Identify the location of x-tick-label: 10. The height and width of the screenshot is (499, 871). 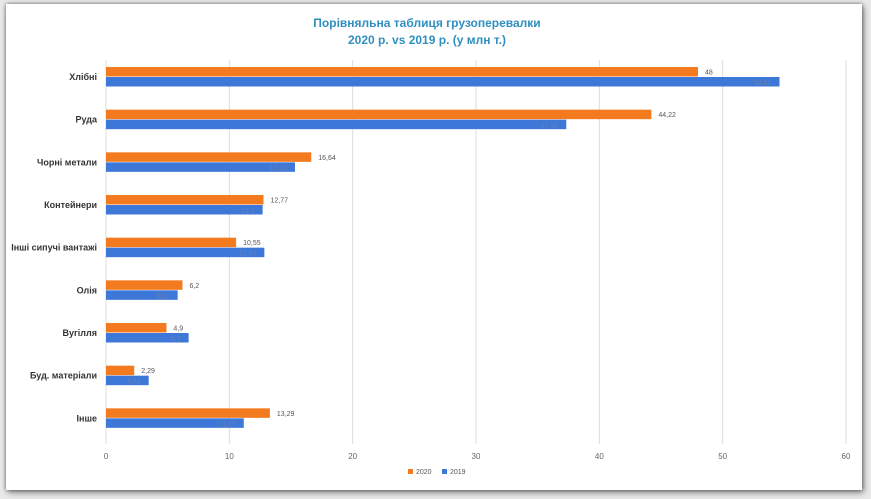
(229, 456).